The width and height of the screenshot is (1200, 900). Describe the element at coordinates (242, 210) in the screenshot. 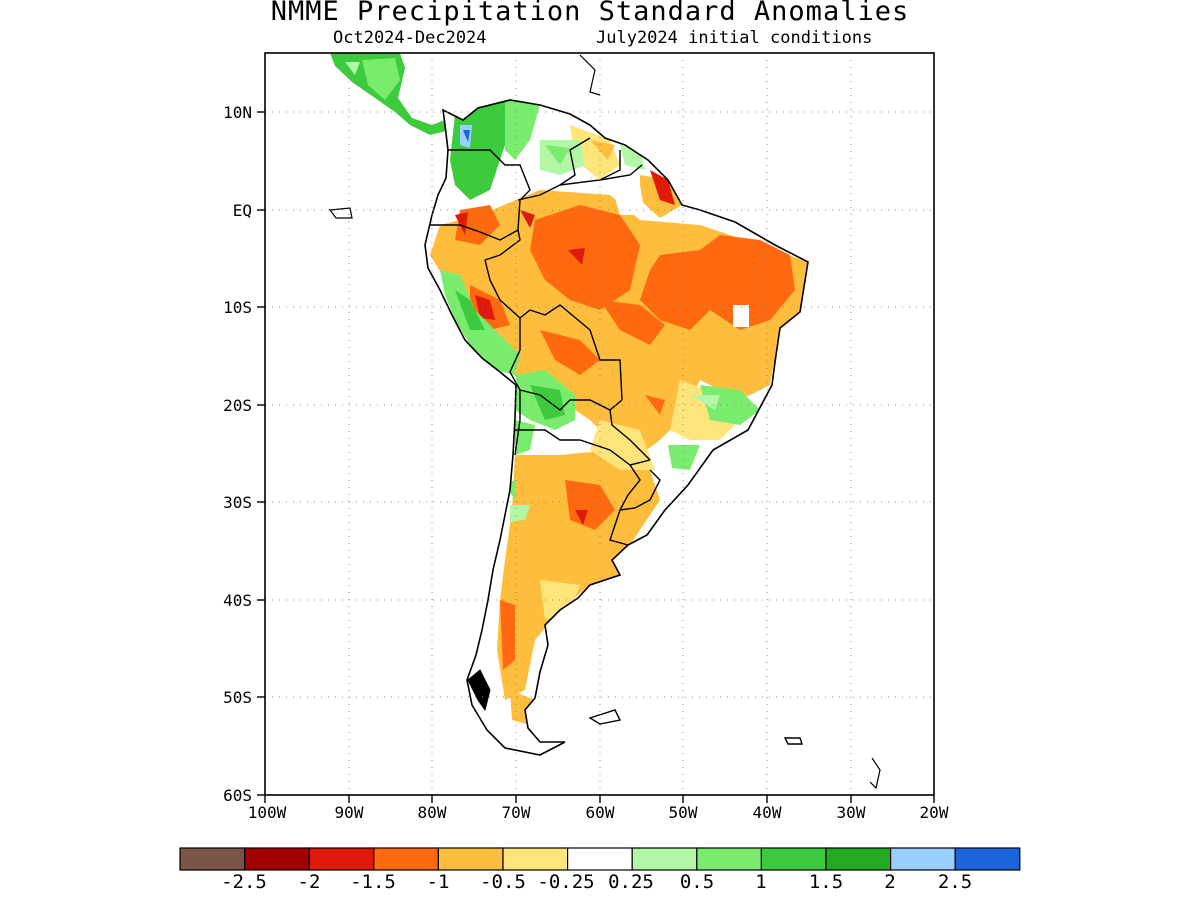

I see `lat-tick-label: EQ` at that location.